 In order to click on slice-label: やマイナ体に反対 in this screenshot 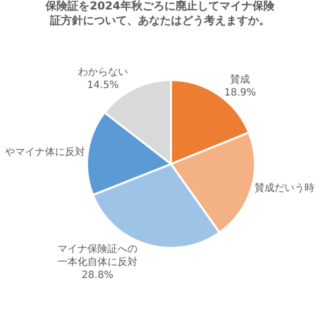, I will do `click(44, 152)`.